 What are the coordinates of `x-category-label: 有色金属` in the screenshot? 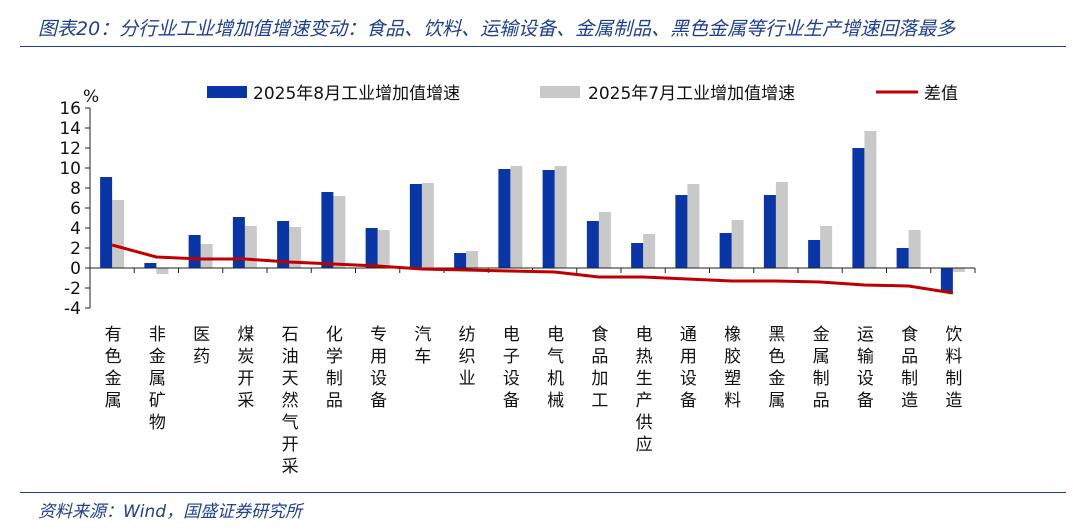 It's located at (113, 368).